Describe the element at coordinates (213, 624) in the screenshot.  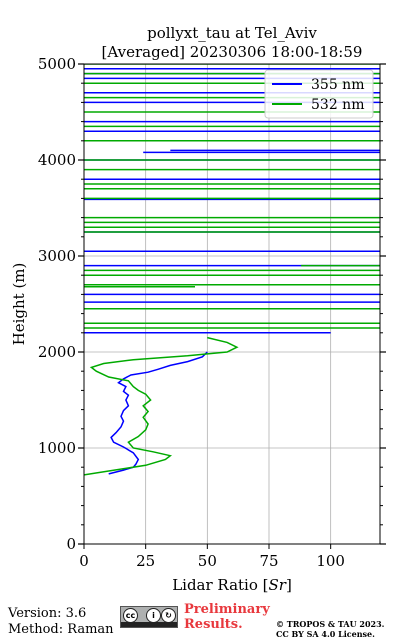
I see `prelim-line2: Results.` at that location.